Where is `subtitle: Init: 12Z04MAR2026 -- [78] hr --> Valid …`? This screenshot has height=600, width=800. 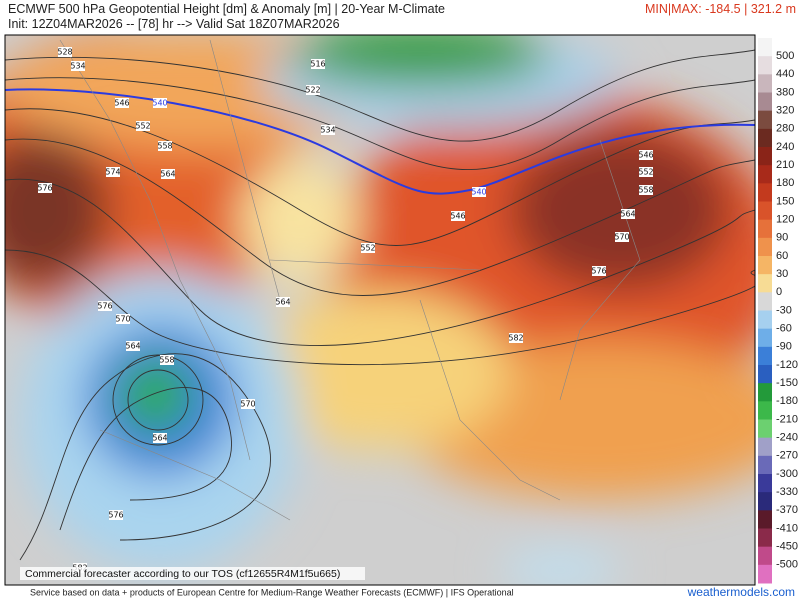 subtitle: Init: 12Z04MAR2026 -- [78] hr --> Valid … is located at coordinates (174, 24).